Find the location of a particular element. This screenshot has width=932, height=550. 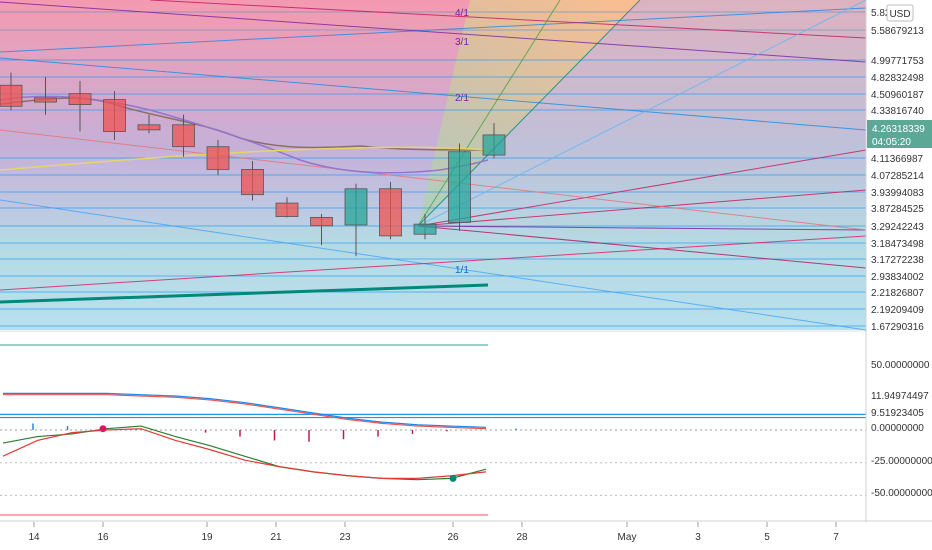

time-axis-label: 14 is located at coordinates (34, 537).